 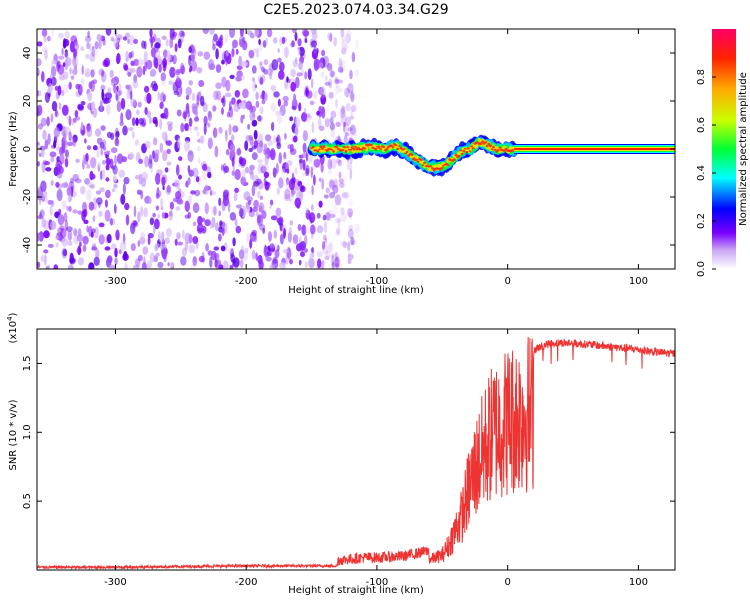 What do you see at coordinates (743, 149) in the screenshot?
I see `colorbar-label: Normalized spectral amplitude` at bounding box center [743, 149].